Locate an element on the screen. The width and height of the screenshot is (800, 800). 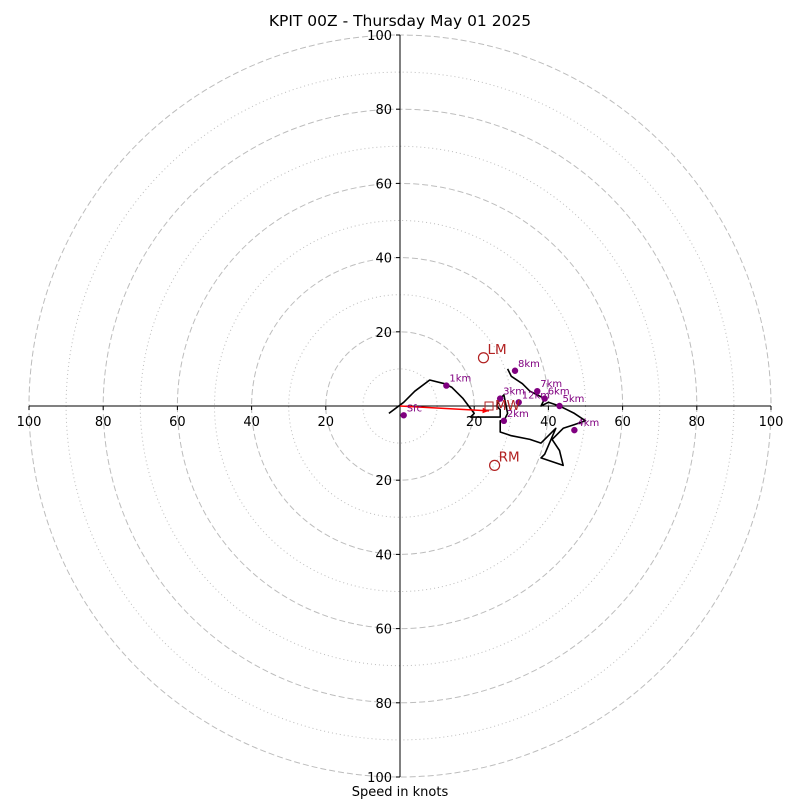
storm-motion-markers: LM RM MW is located at coordinates (498, 406).